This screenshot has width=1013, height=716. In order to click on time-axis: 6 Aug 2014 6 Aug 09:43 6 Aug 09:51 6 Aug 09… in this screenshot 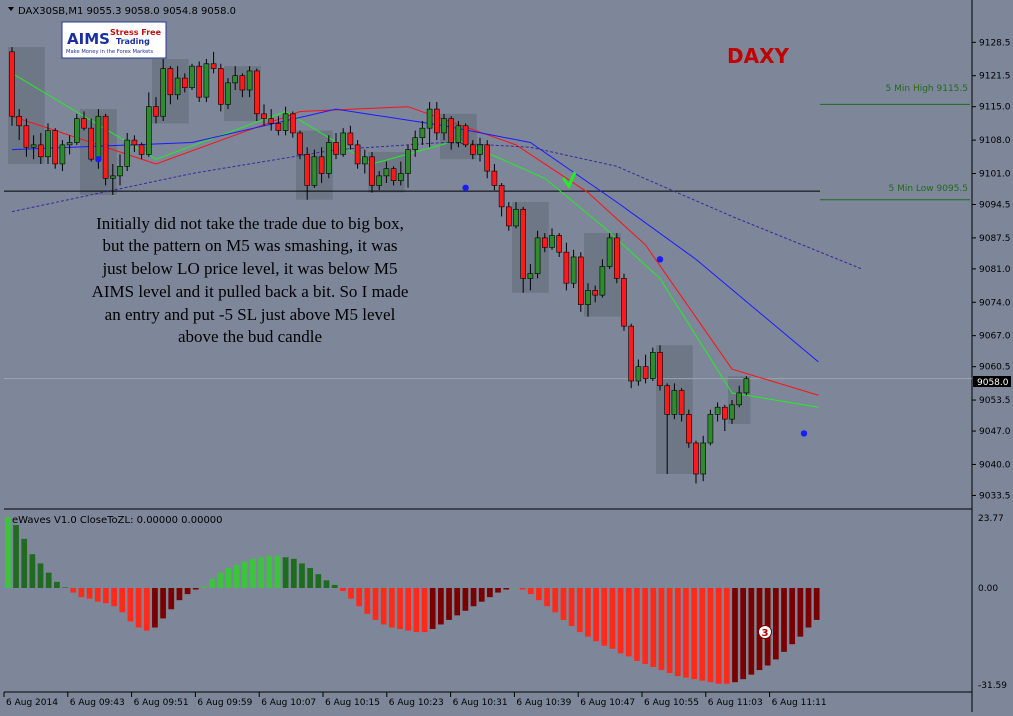, I will do `click(415, 700)`.